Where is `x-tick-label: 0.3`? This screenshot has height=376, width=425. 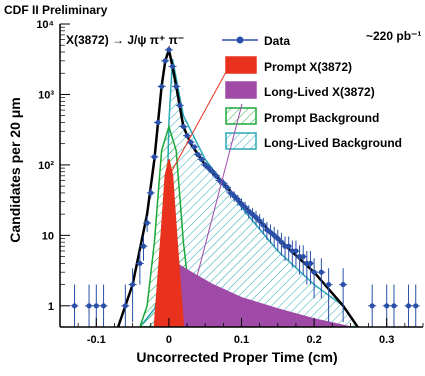
x-tick-label: 0.3 is located at coordinates (386, 340).